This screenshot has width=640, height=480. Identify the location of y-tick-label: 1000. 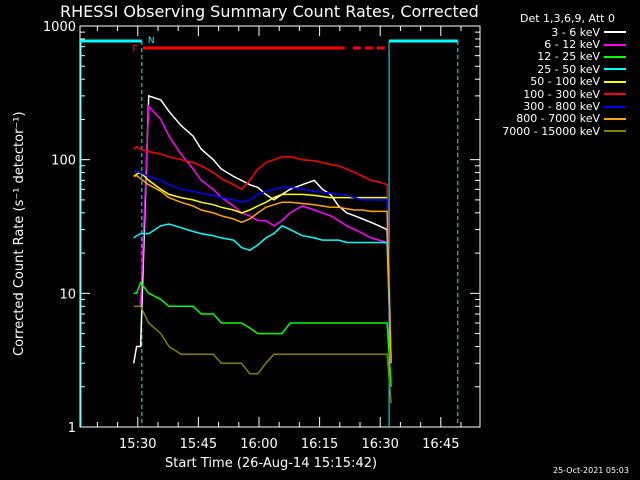
(59, 27).